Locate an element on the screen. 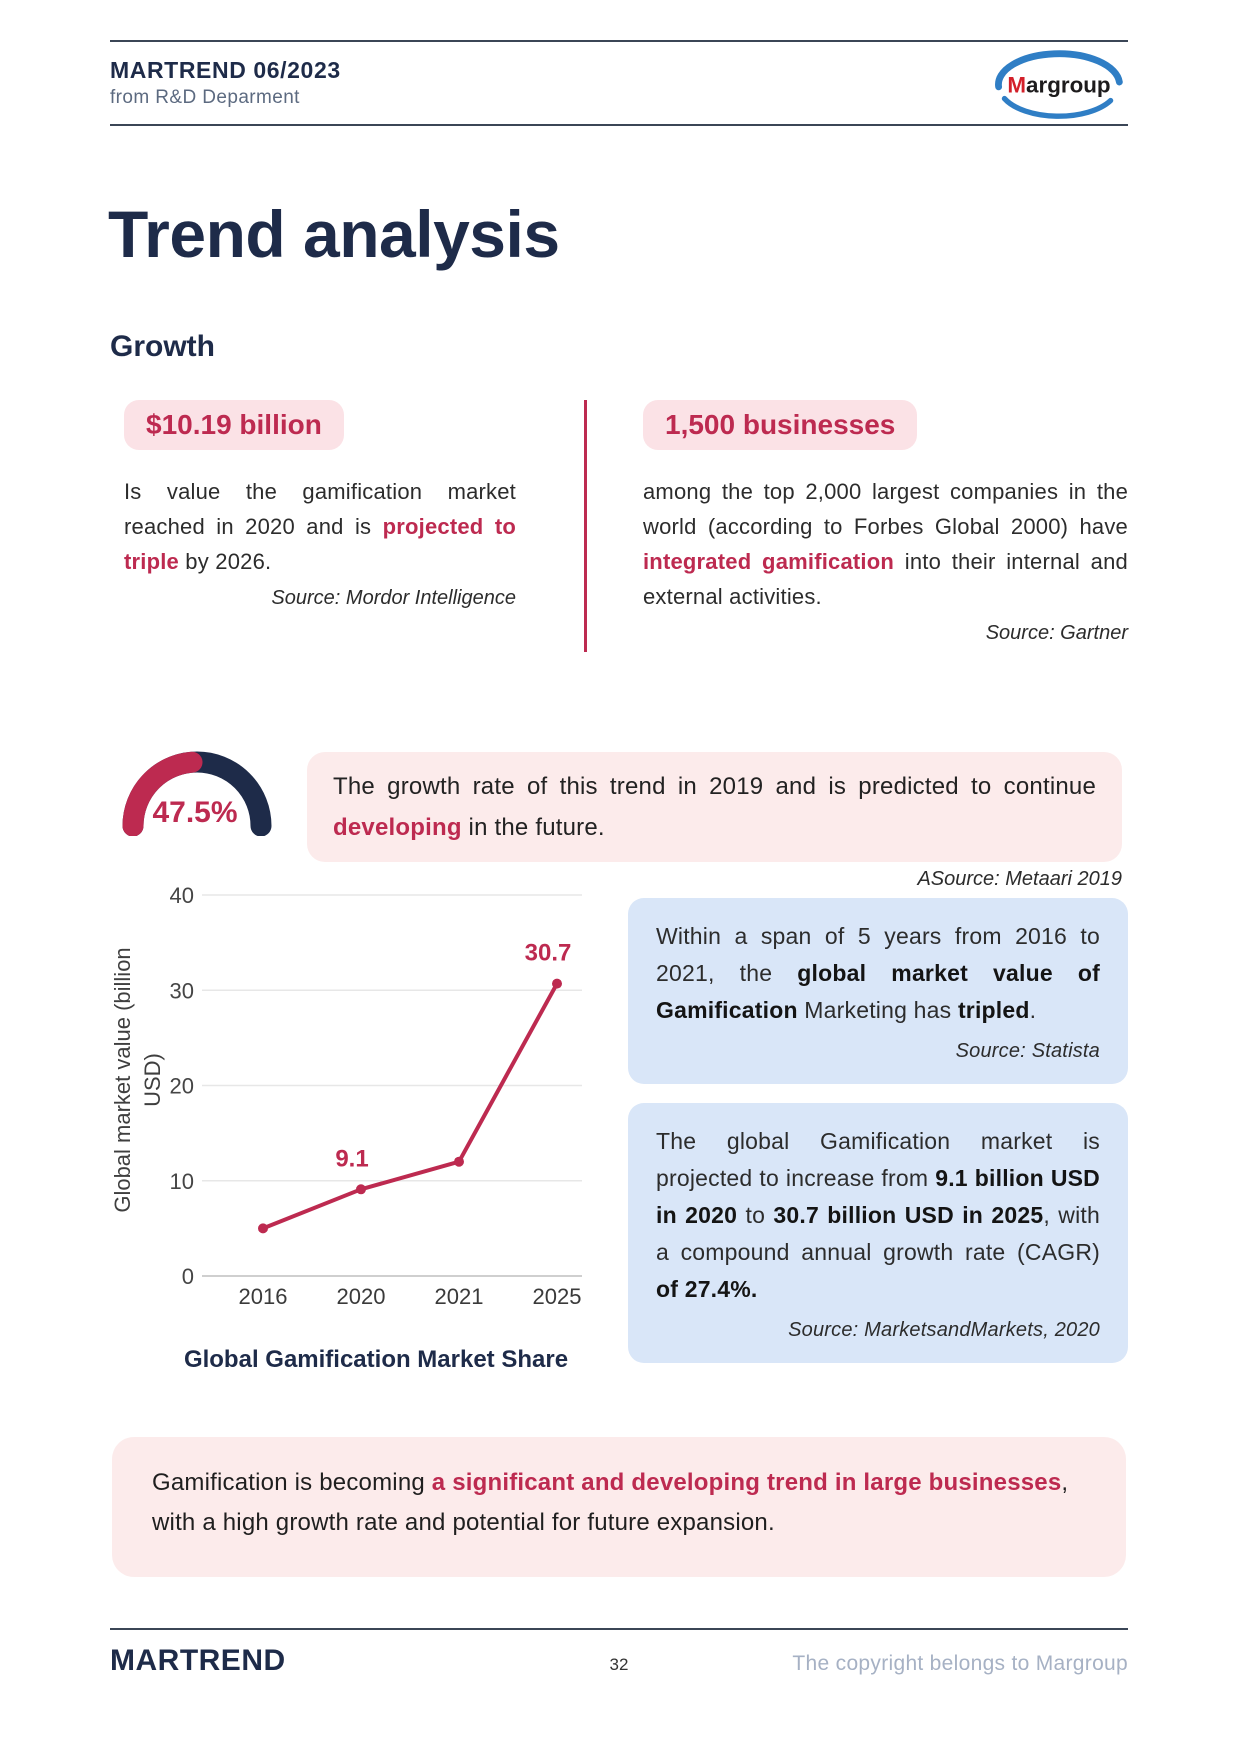  newsletter-subtitle: from R&D Deparment is located at coordinates (205, 97).